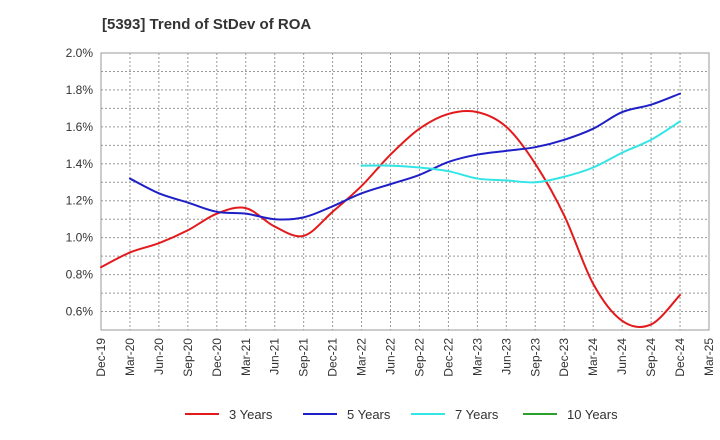  What do you see at coordinates (80, 201) in the screenshot?
I see `y-tick-label: 1.2%` at bounding box center [80, 201].